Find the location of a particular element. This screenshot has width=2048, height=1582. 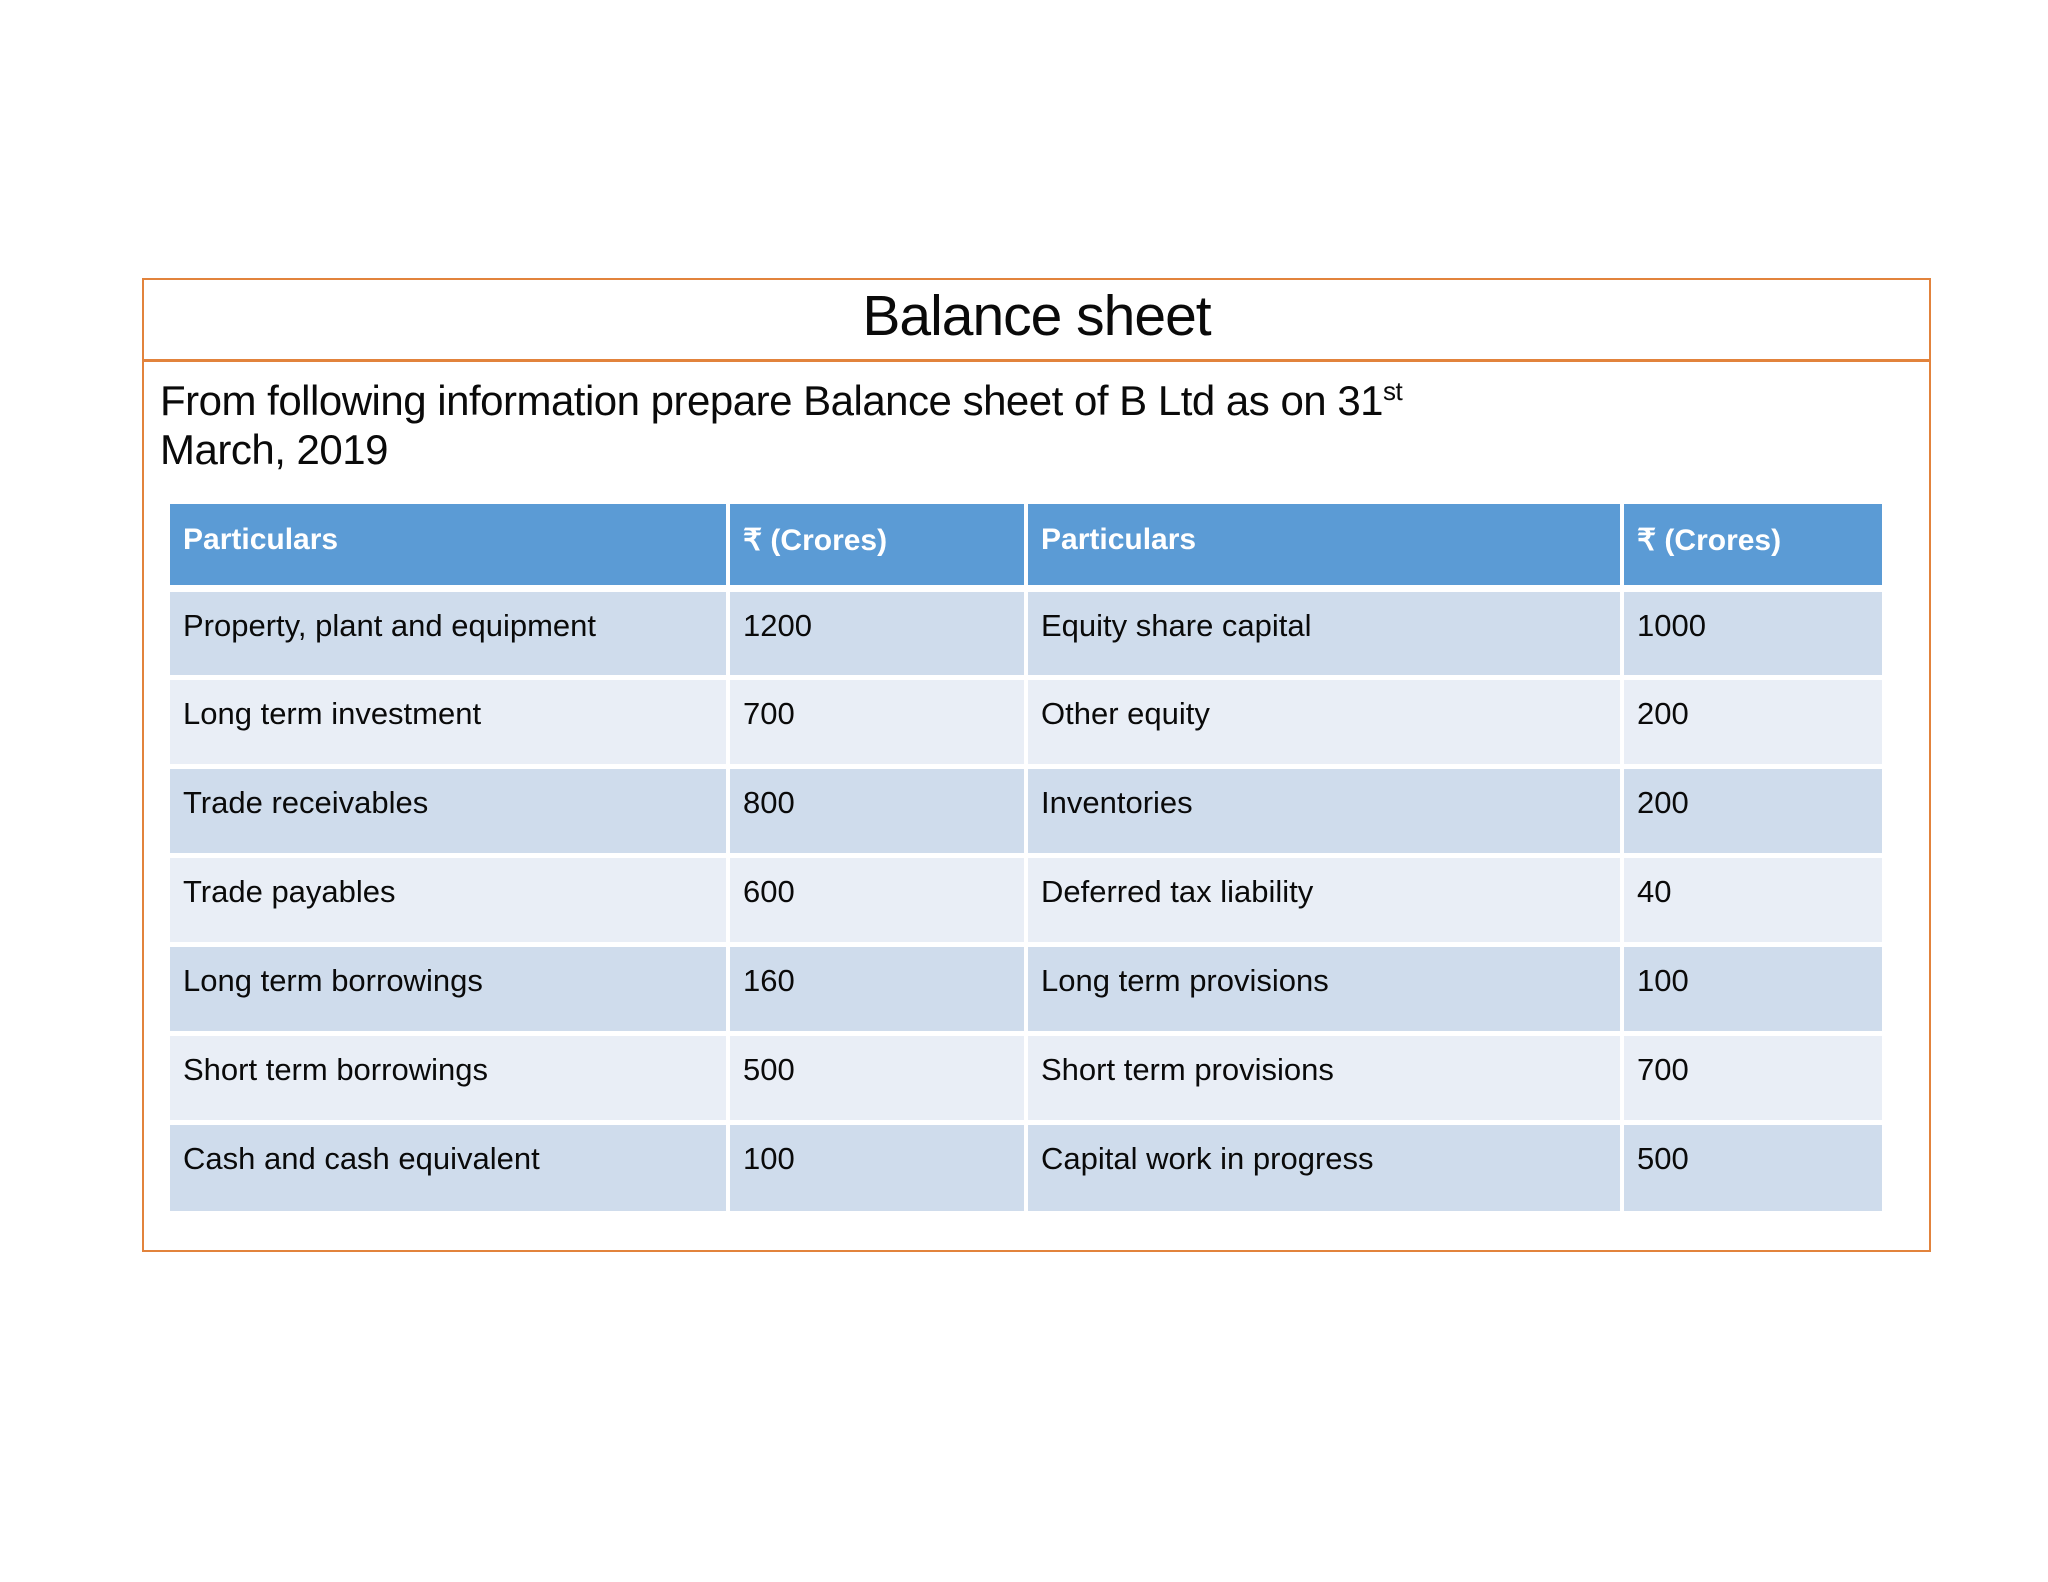

cell-particulars: Short term borrowings is located at coordinates (450, 1079).